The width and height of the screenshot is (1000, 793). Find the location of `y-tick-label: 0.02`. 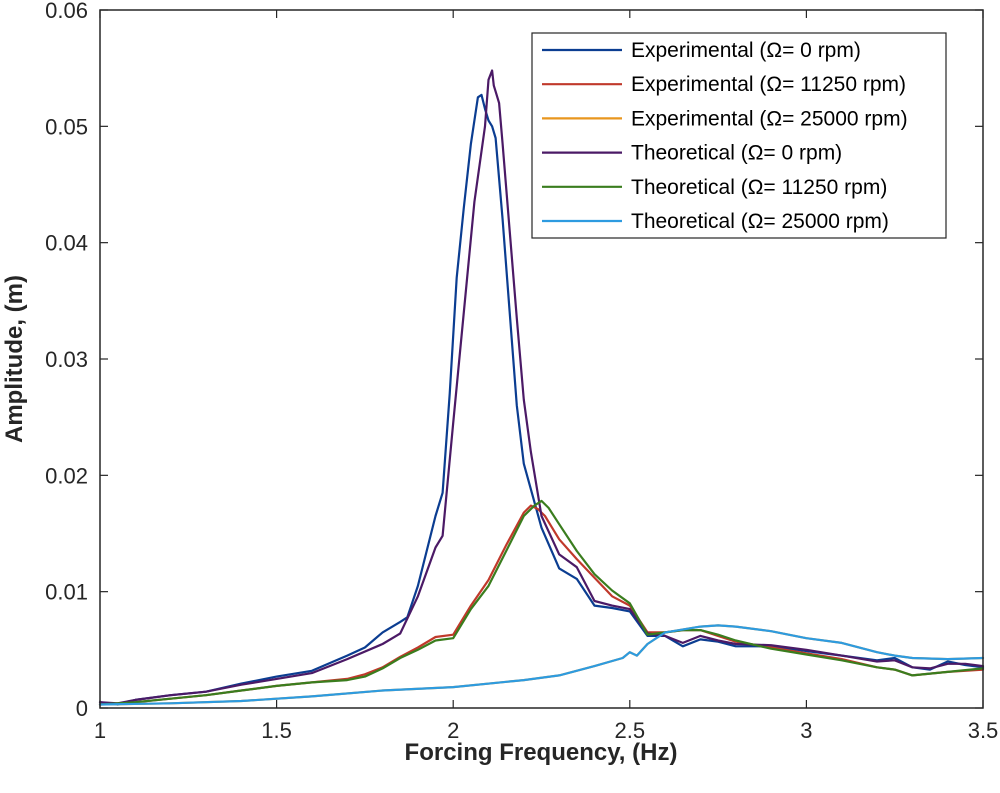

y-tick-label: 0.02 is located at coordinates (66, 475).